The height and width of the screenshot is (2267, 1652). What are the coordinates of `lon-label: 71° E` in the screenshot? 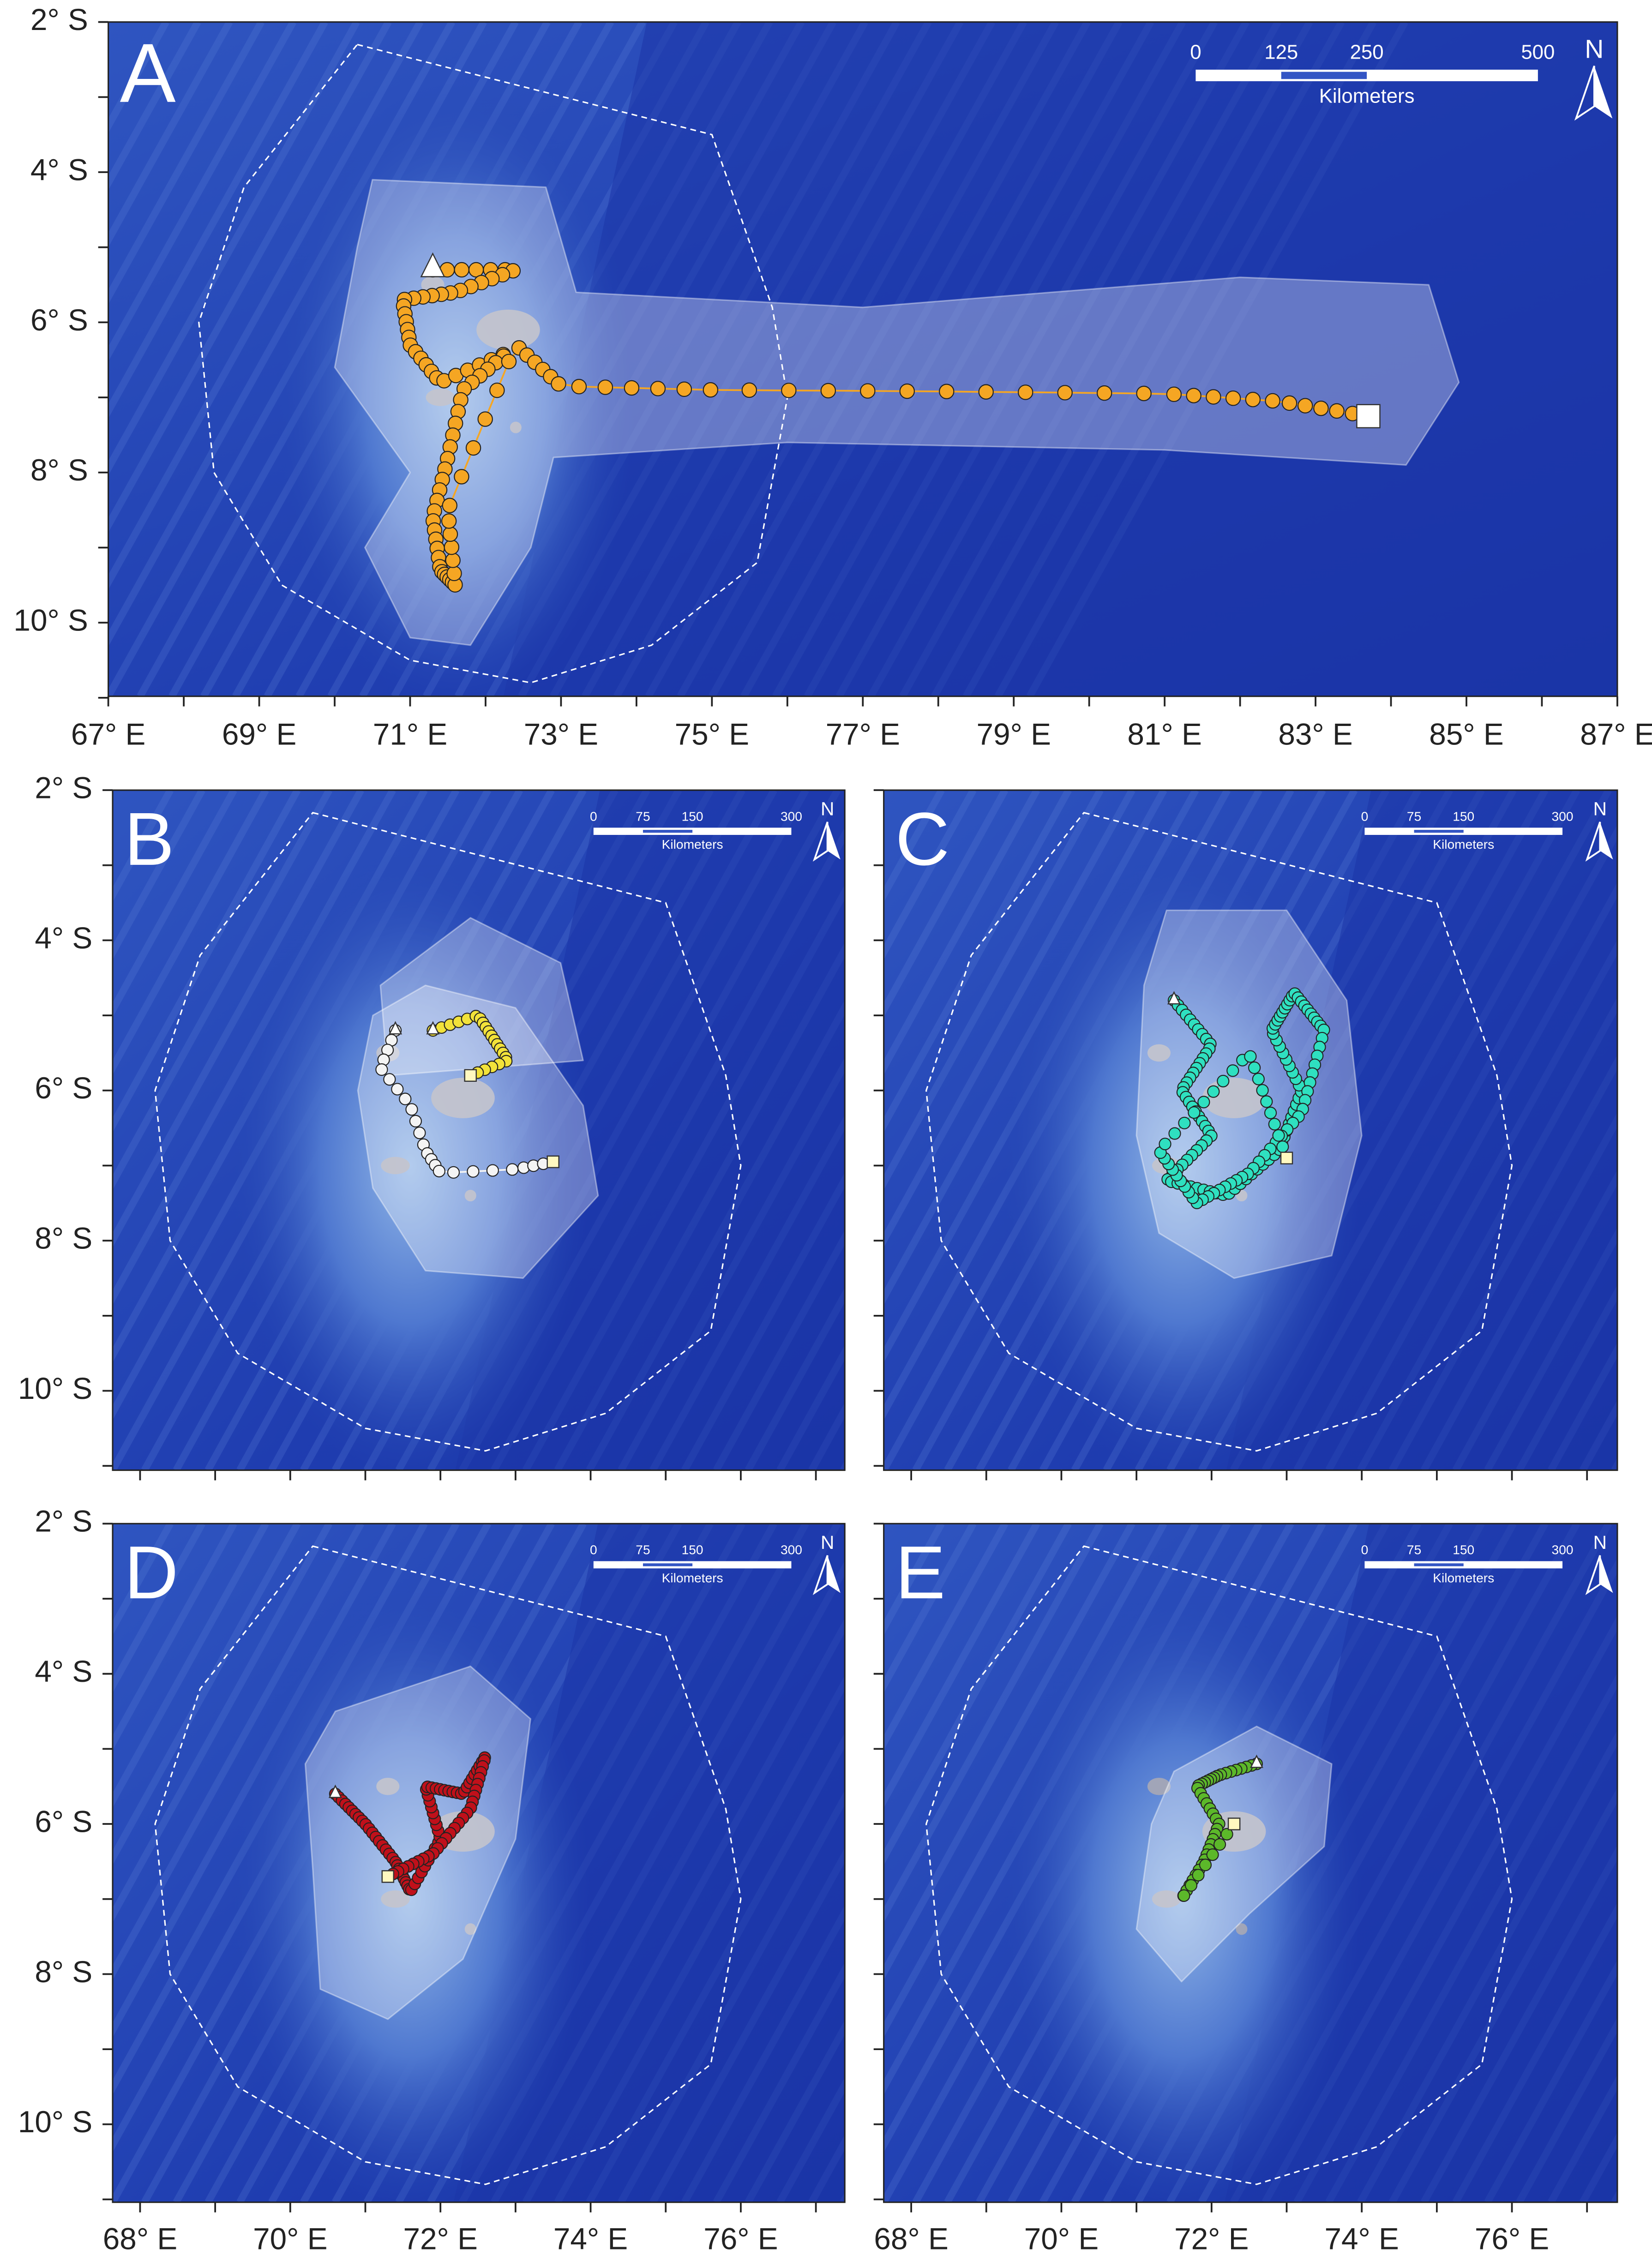 It's located at (410, 734).